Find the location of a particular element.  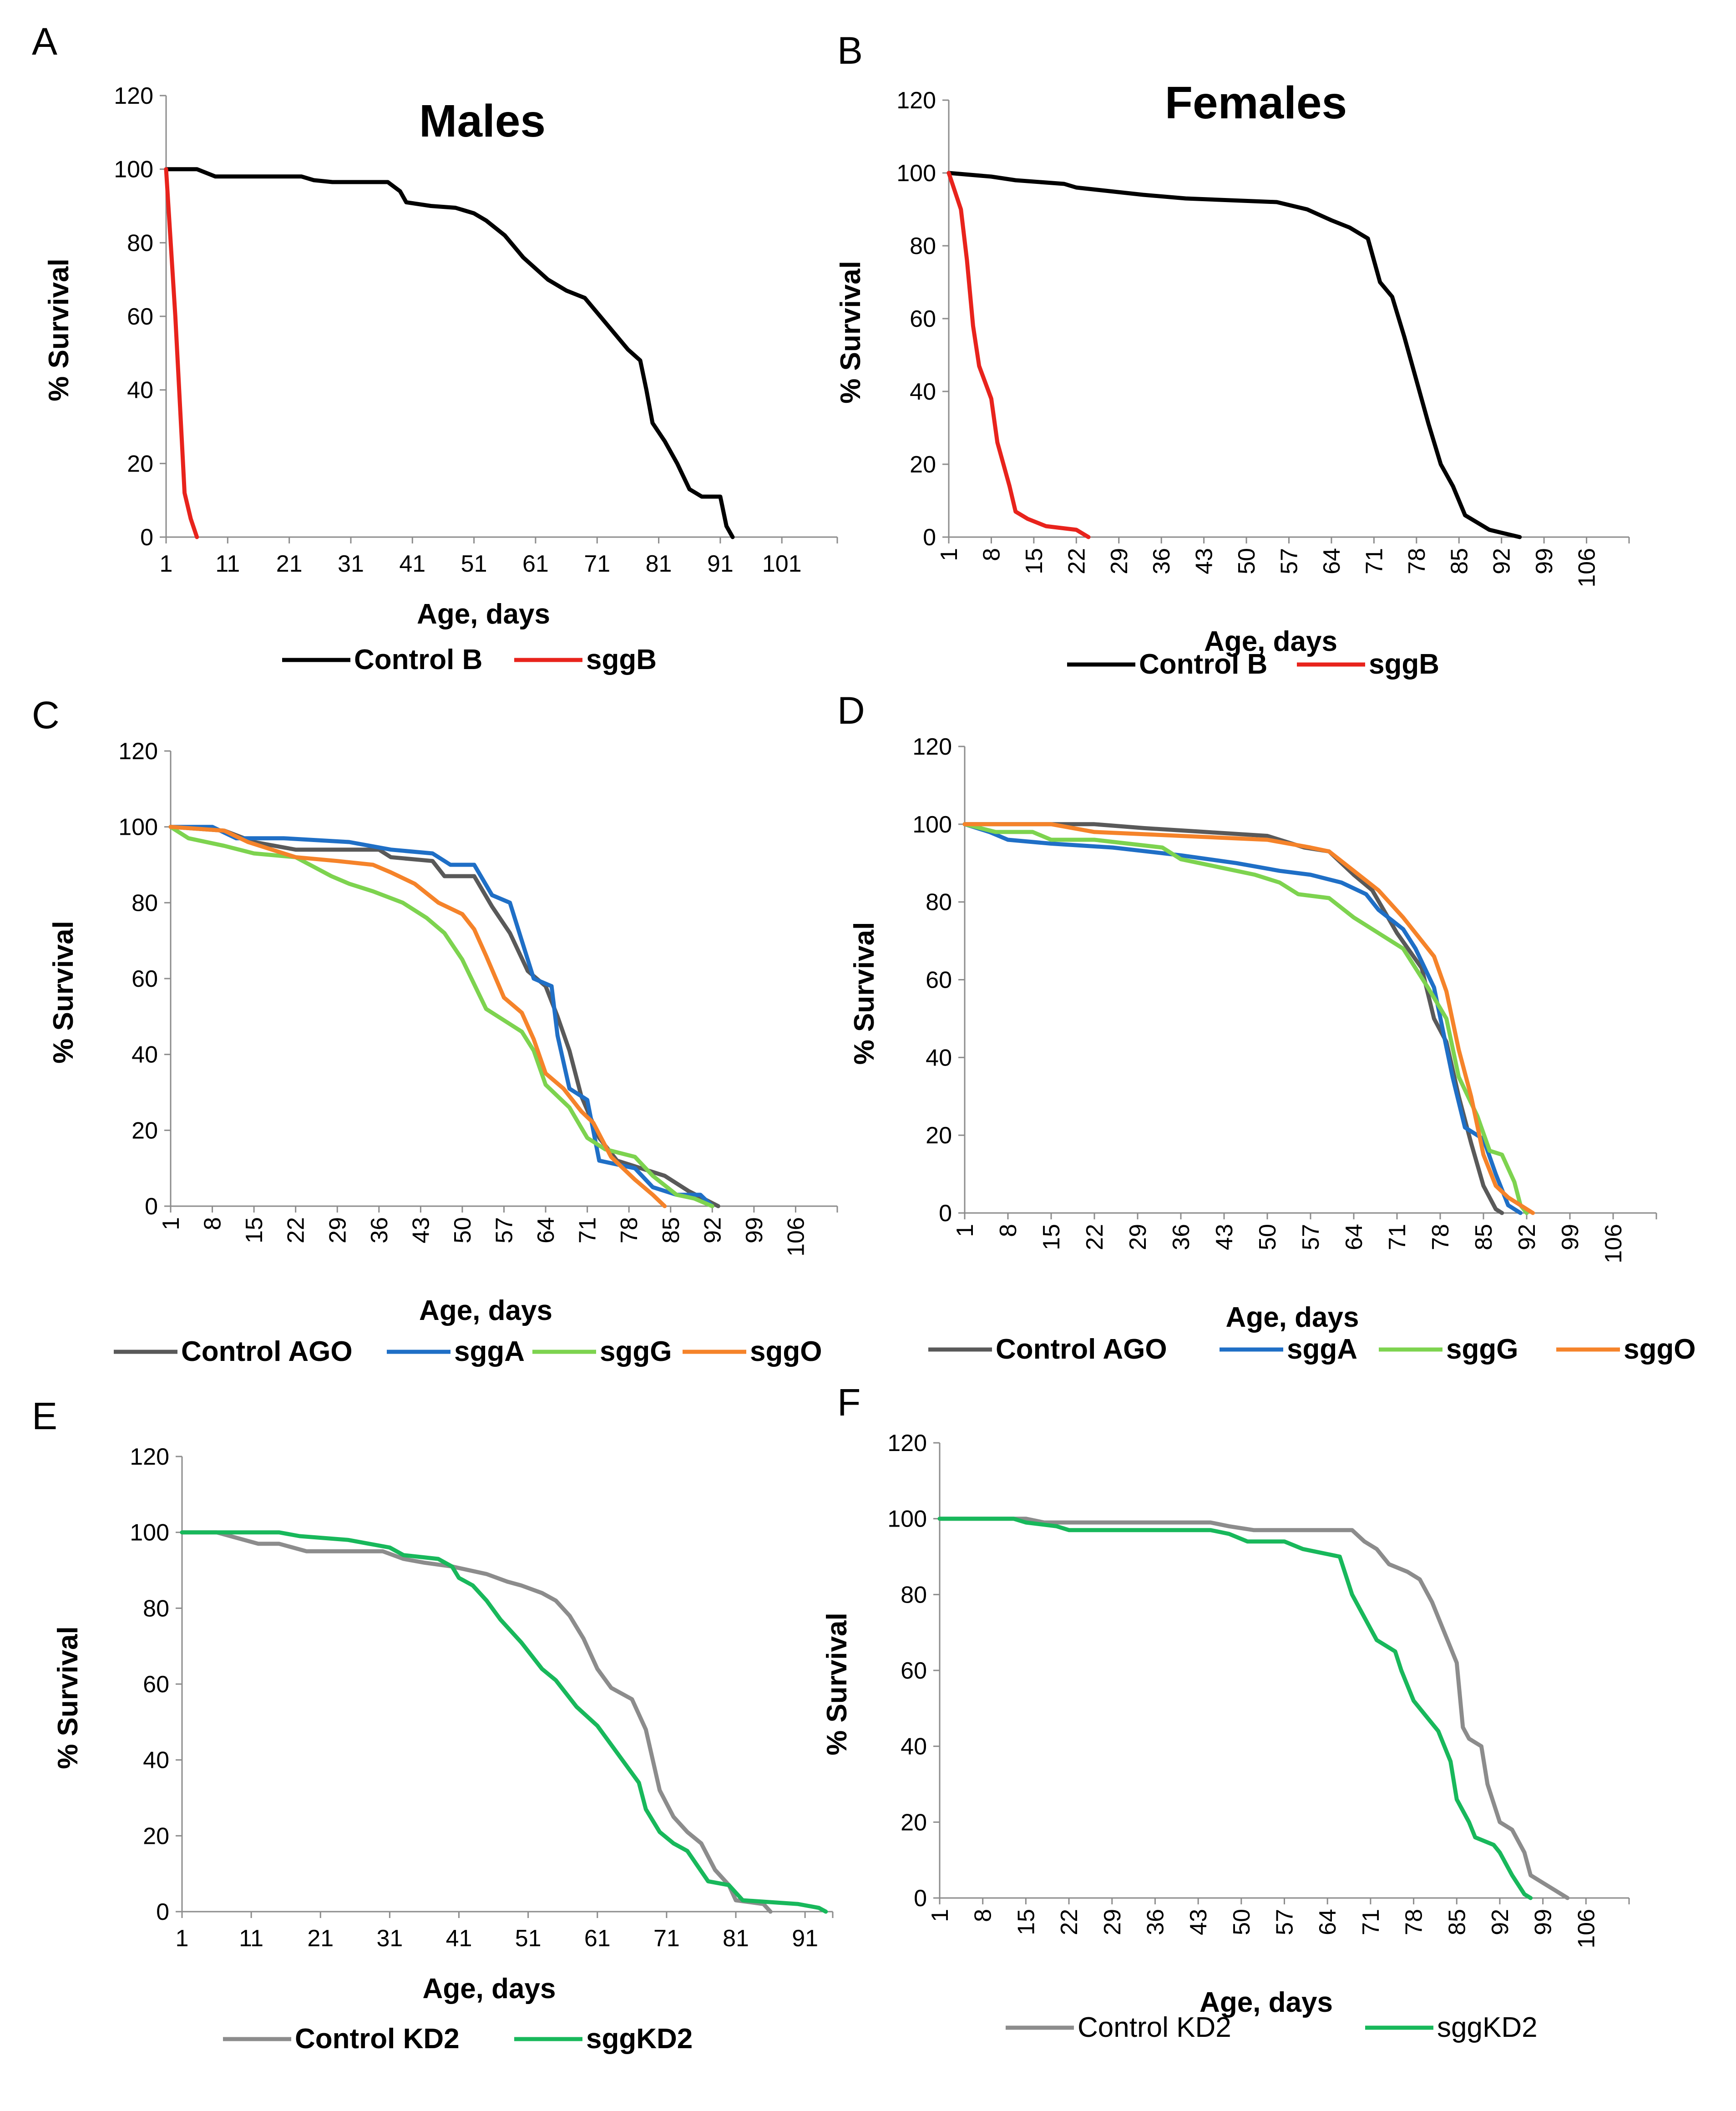

panel-c-x-tick-label: 71 is located at coordinates (588, 1230).